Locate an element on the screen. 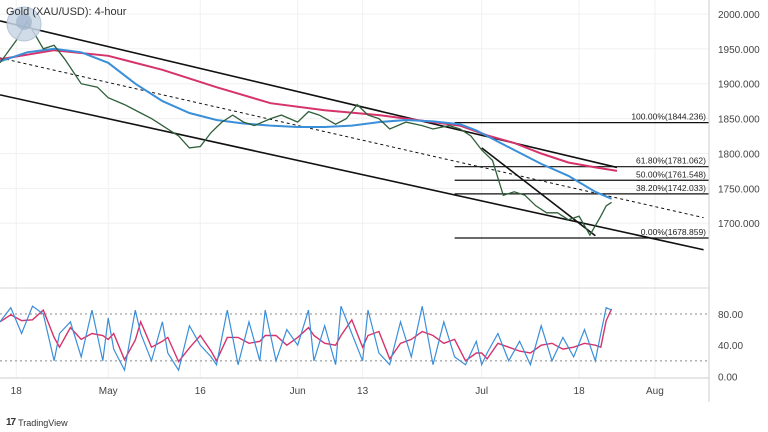 The image size is (768, 432). tradingview-watermark: 17 TradingView is located at coordinates (37, 422).